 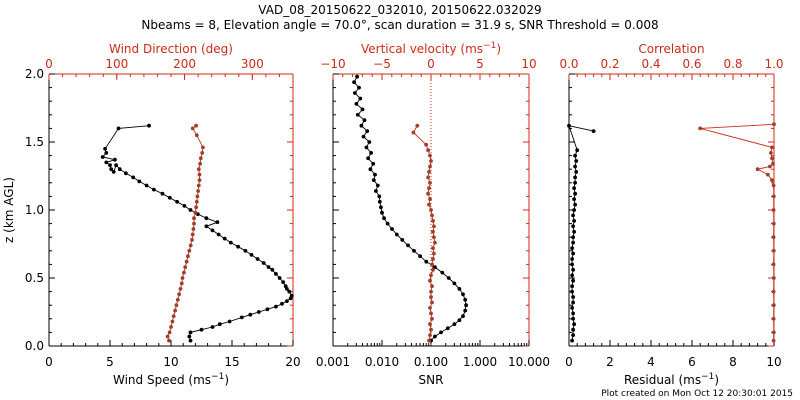 What do you see at coordinates (609, 64) in the screenshot?
I see `top-tick-label: 0.2` at bounding box center [609, 64].